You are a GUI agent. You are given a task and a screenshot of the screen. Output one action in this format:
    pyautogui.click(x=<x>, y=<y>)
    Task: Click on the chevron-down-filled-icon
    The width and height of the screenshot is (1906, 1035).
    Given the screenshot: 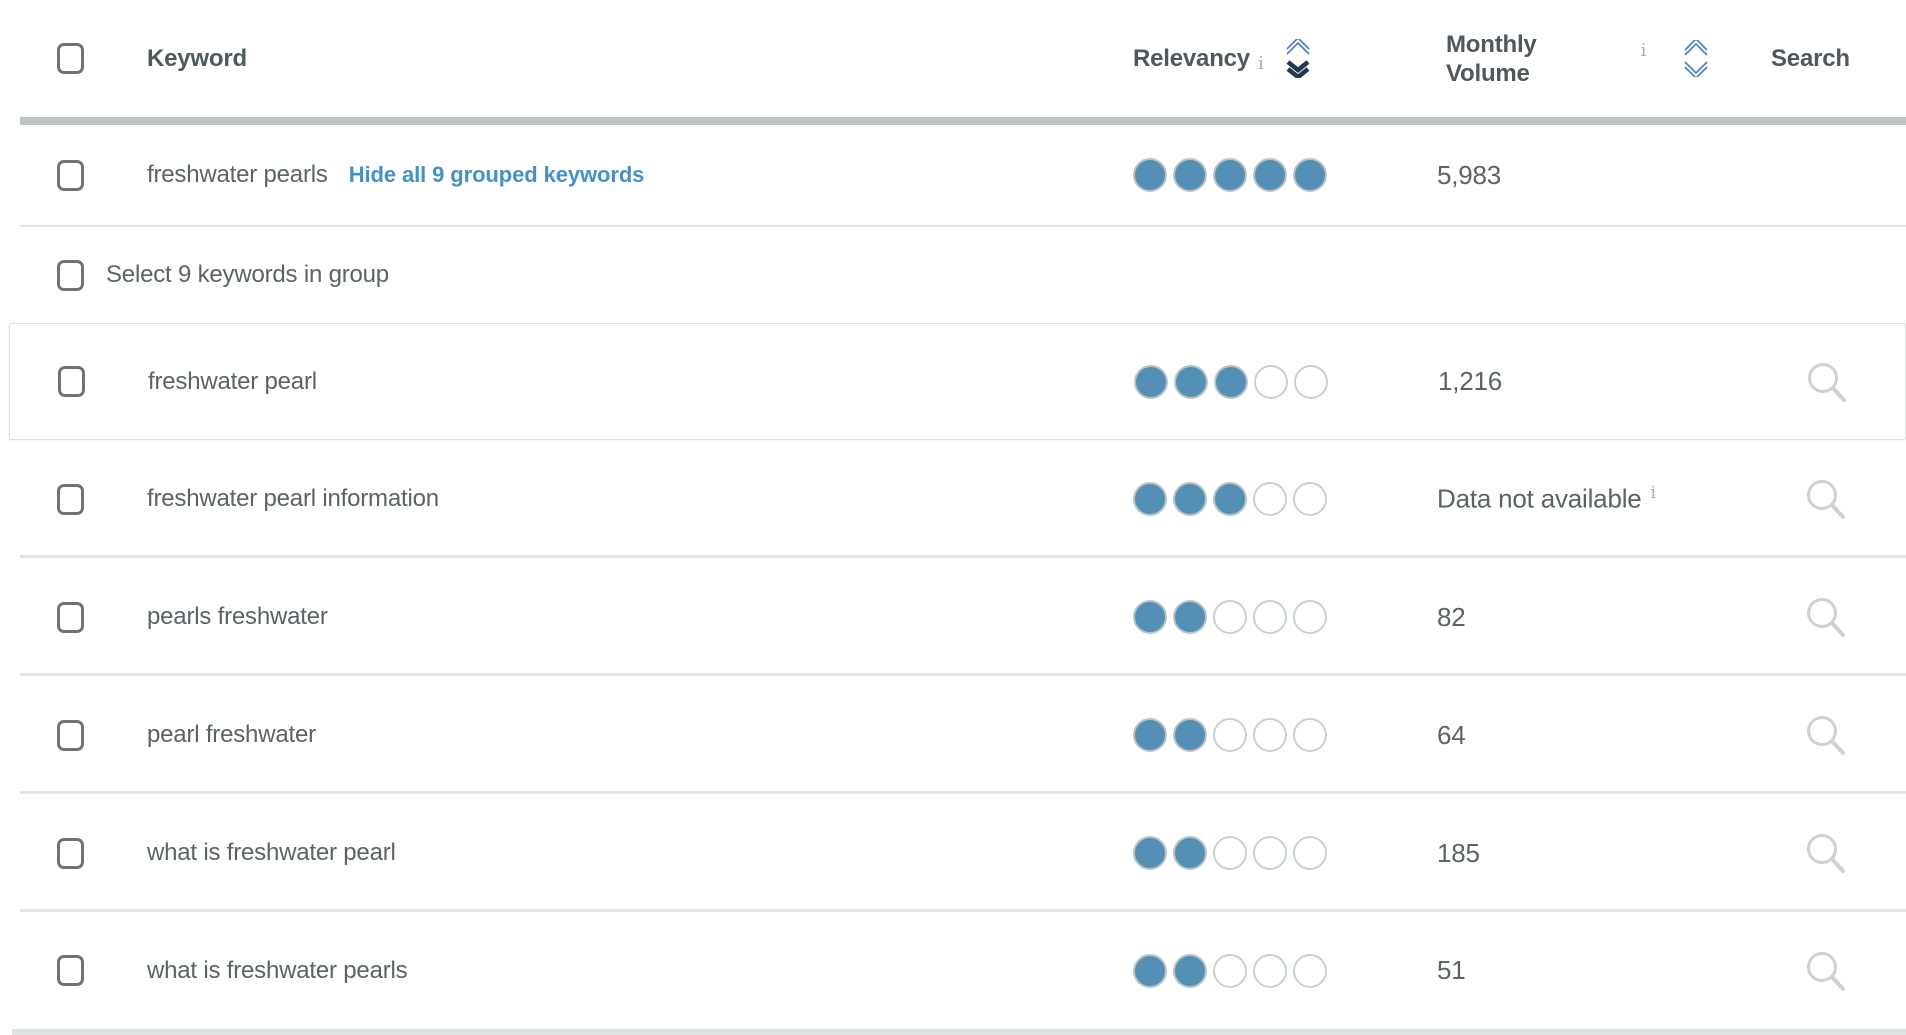 What is the action you would take?
    pyautogui.click(x=1297, y=69)
    